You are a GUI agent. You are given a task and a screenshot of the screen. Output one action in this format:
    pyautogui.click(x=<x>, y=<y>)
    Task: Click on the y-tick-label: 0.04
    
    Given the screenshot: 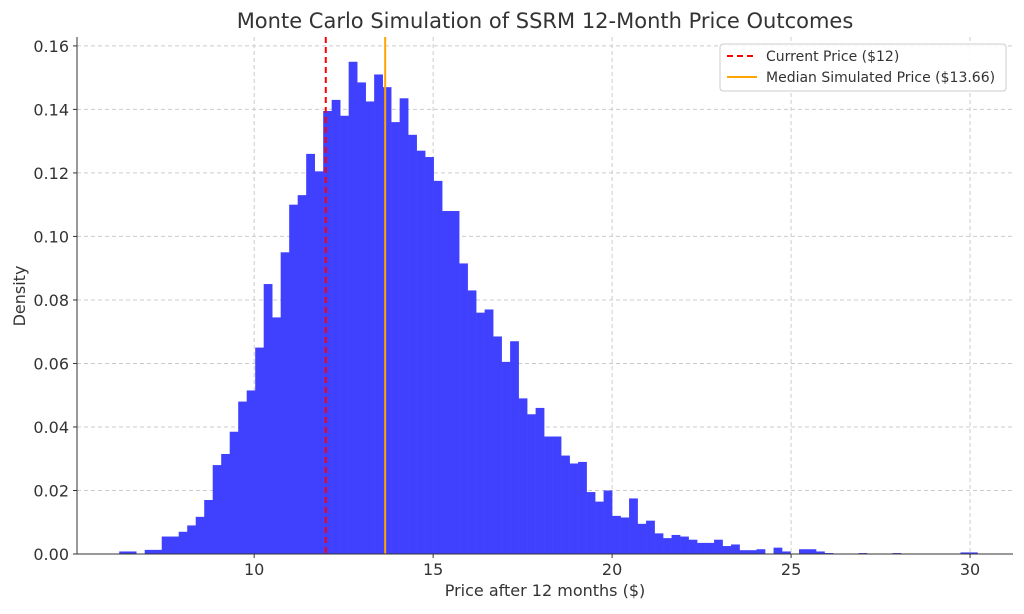 What is the action you would take?
    pyautogui.click(x=51, y=427)
    